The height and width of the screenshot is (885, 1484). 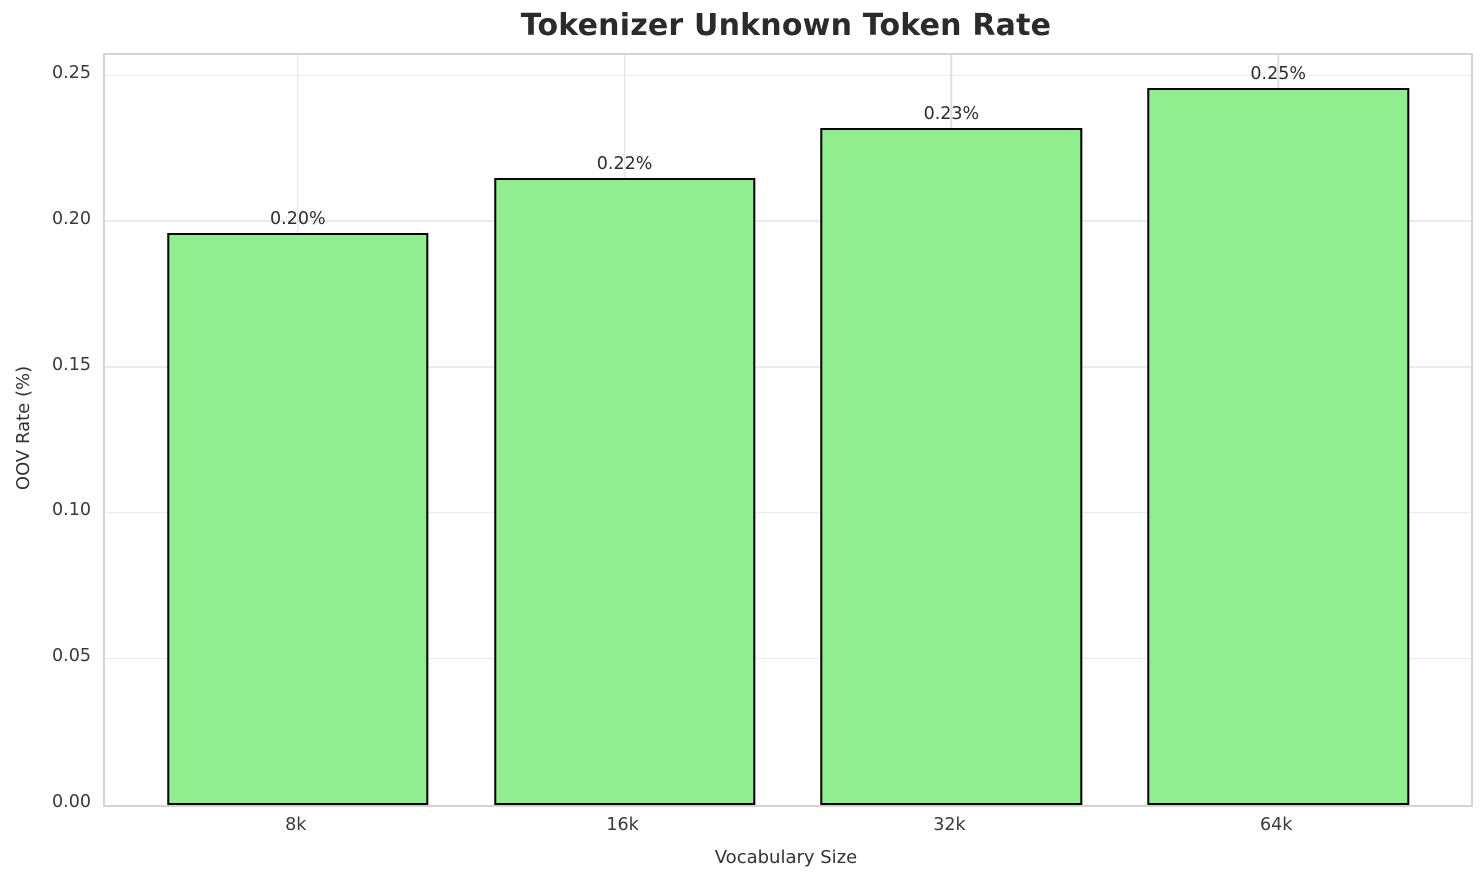 I want to click on x-axis-label: Vocabulary Size, so click(x=786, y=857).